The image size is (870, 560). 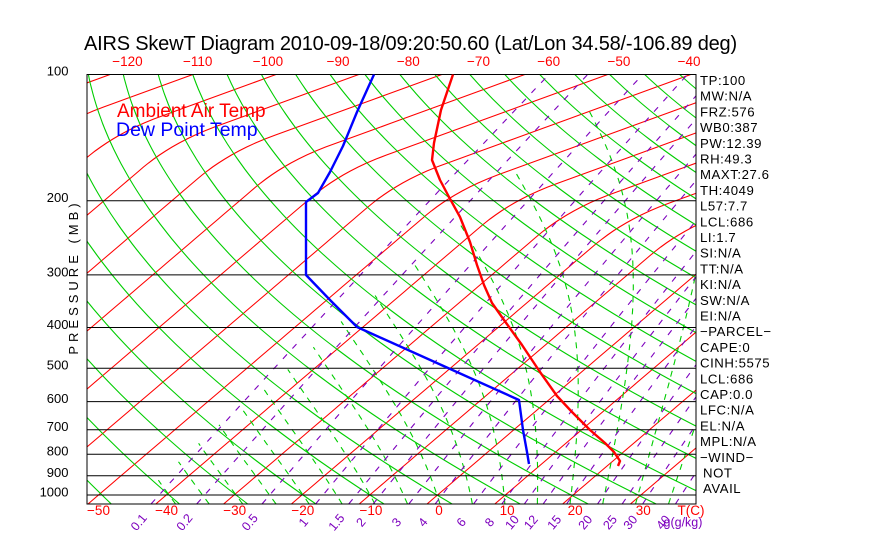 I want to click on svg-text: −70, so click(x=478, y=61).